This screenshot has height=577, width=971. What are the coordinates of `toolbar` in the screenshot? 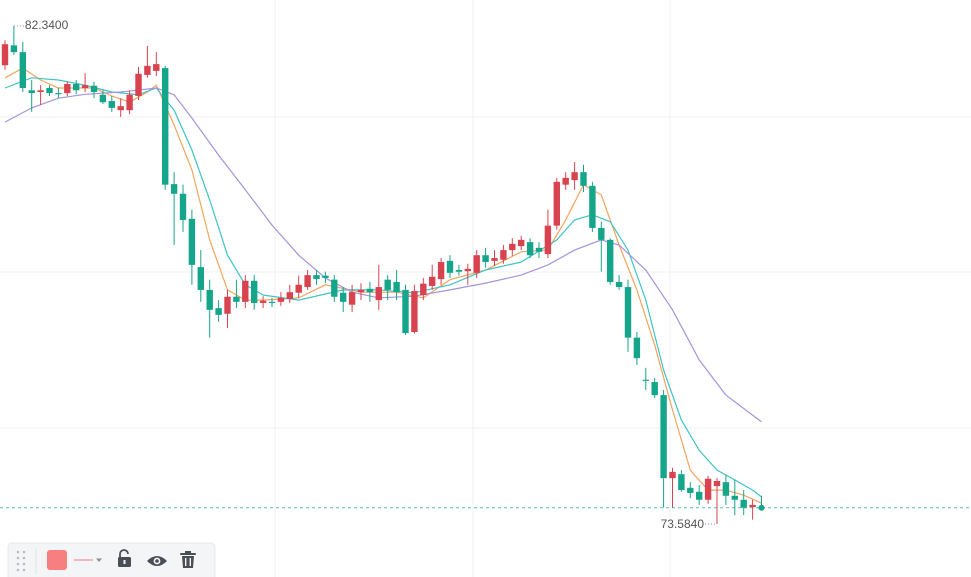 It's located at (111, 559).